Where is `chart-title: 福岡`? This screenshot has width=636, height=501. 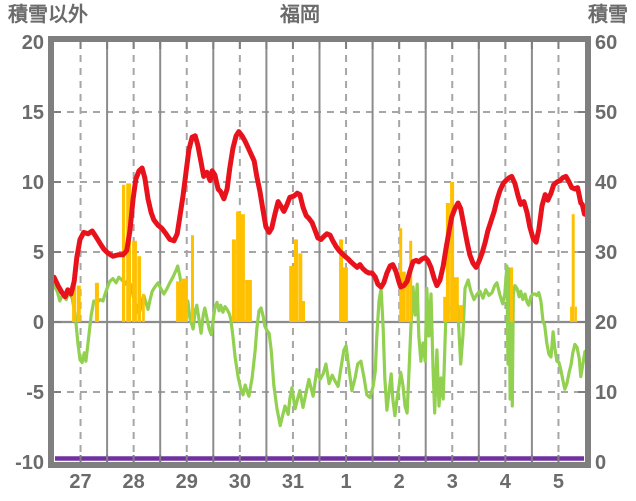
chart-title: 福岡 is located at coordinates (299, 14).